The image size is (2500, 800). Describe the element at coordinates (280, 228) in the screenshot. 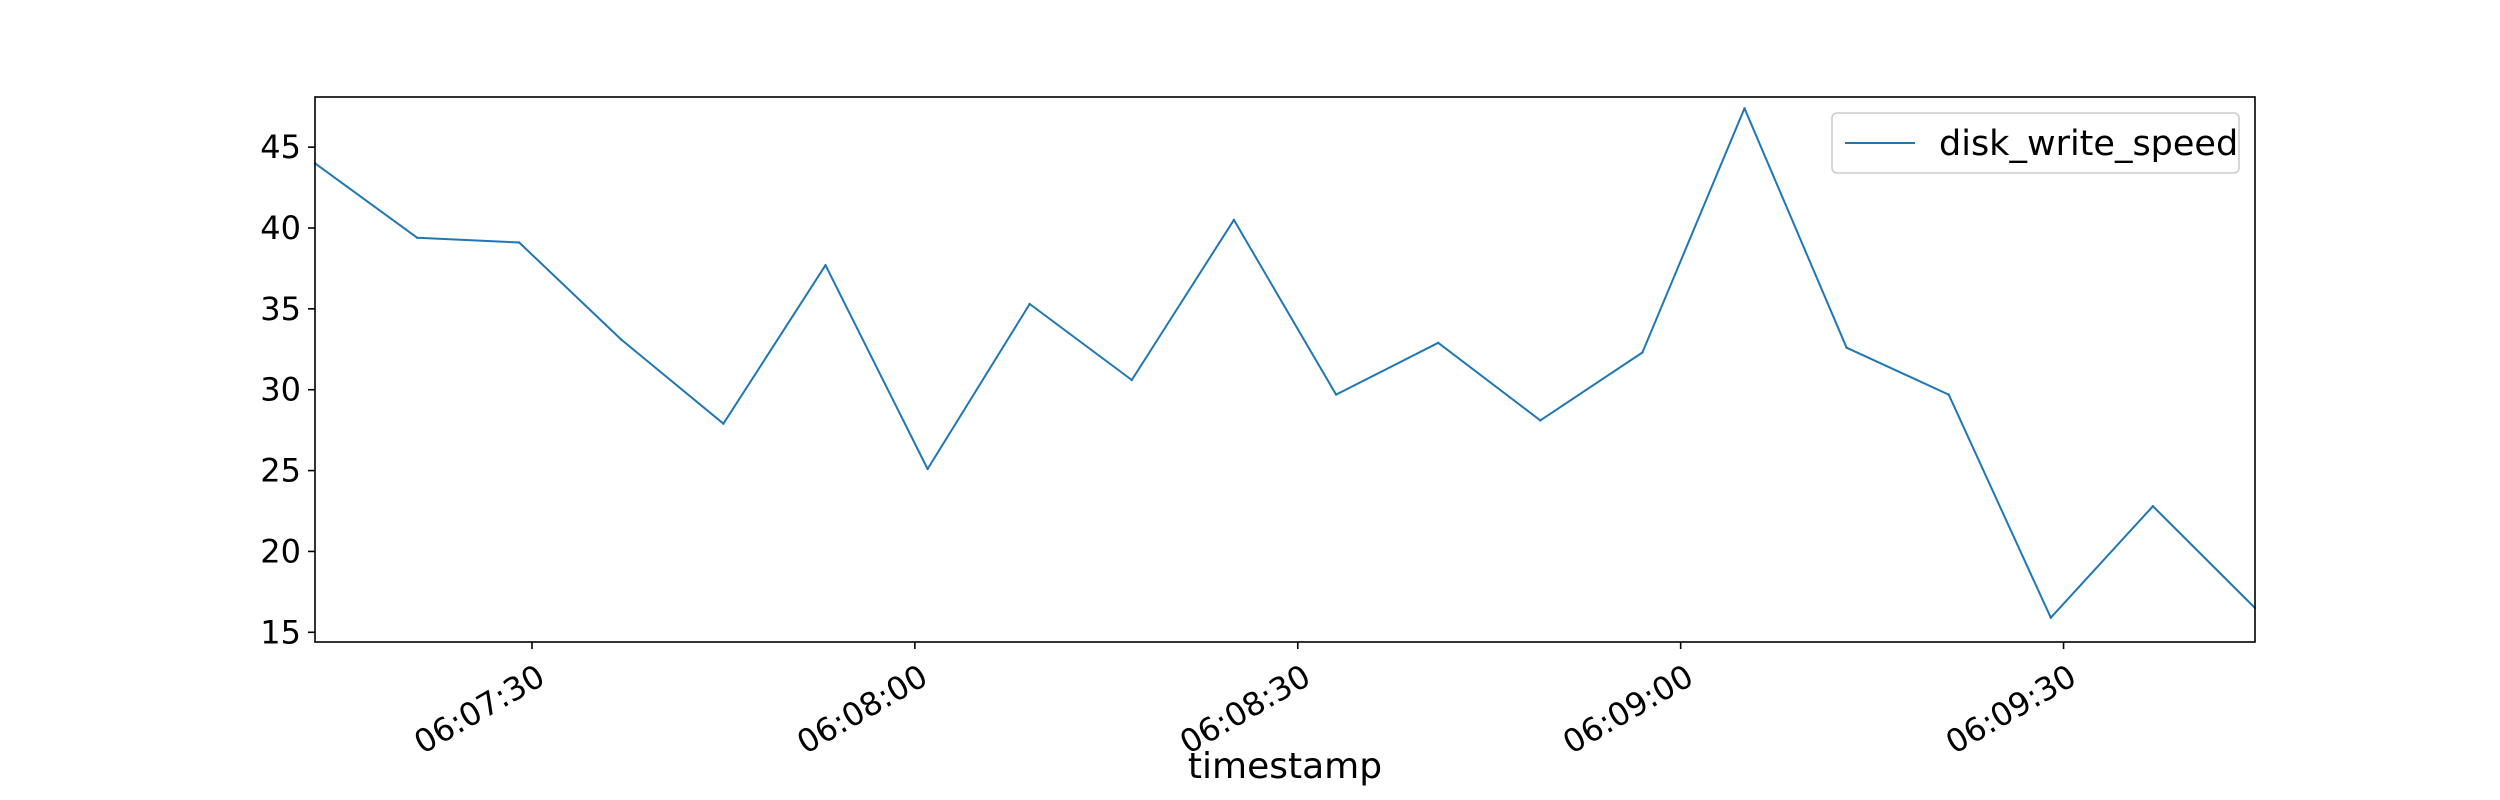

I see `y-tick-label: 40` at that location.